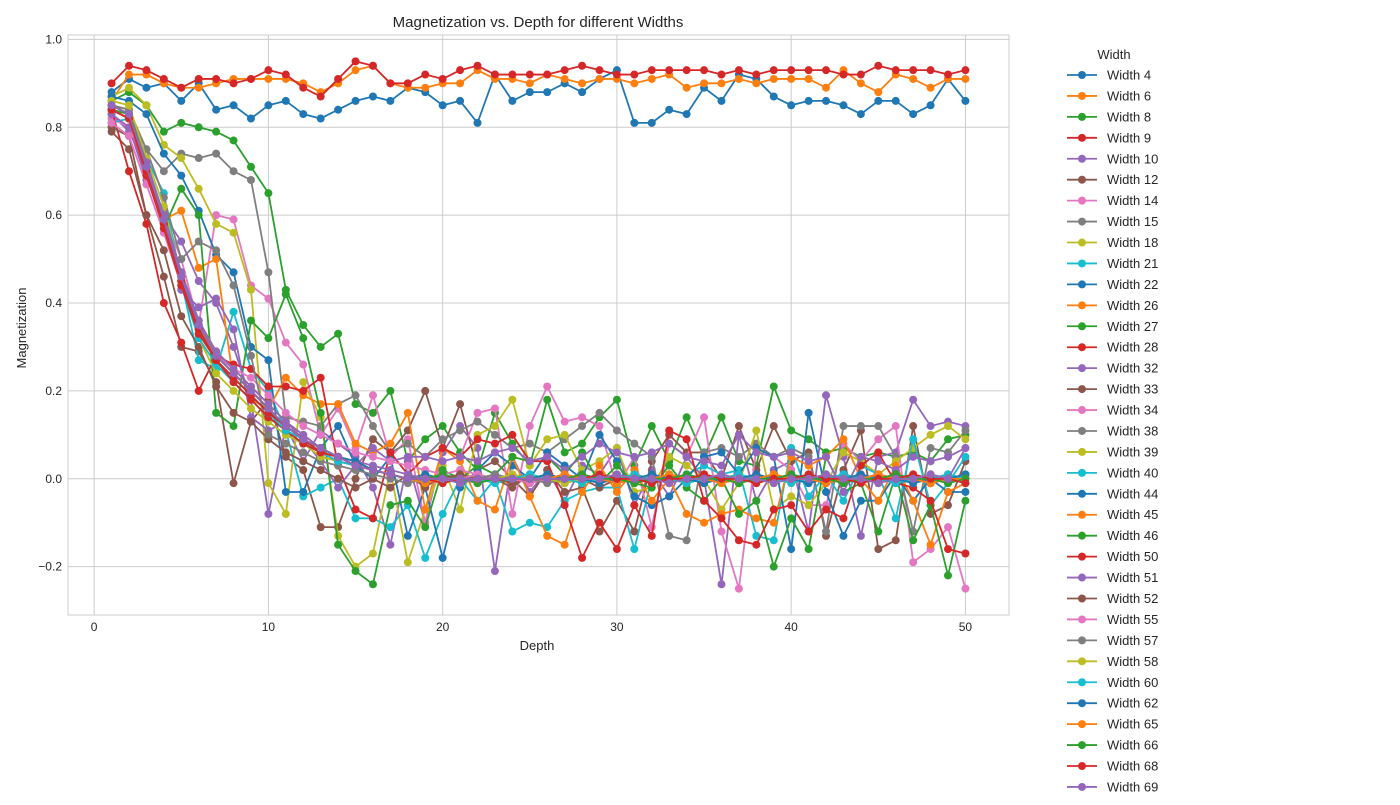 The width and height of the screenshot is (1400, 805). I want to click on legend-item: Width 6, so click(1109, 95).